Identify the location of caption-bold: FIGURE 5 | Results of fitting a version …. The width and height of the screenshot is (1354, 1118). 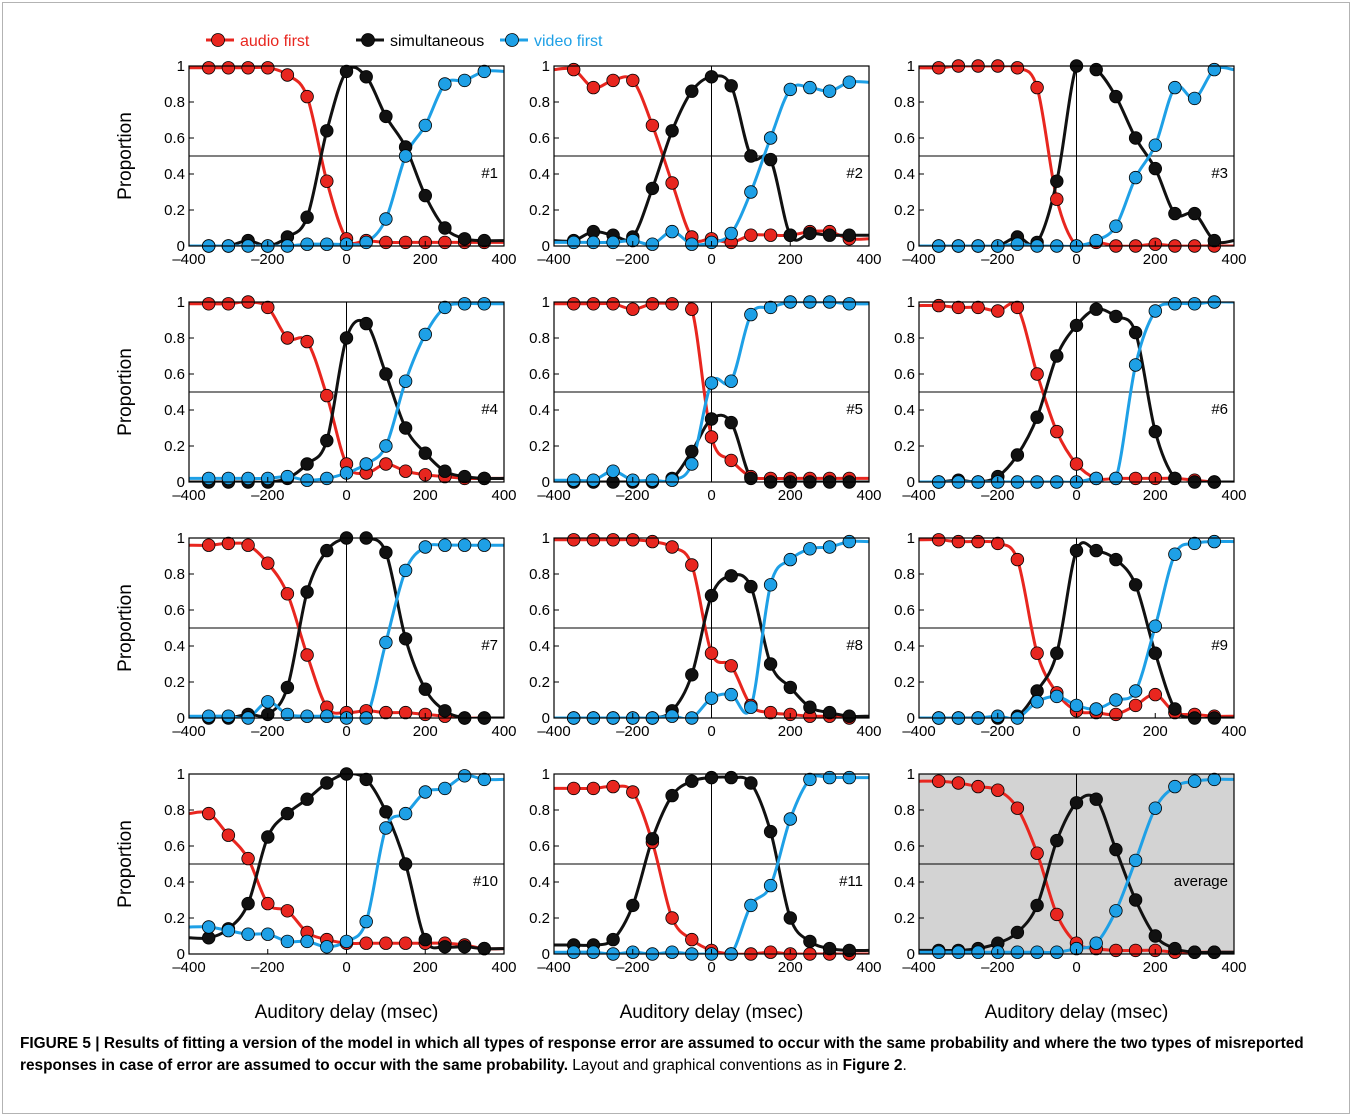
(662, 1054).